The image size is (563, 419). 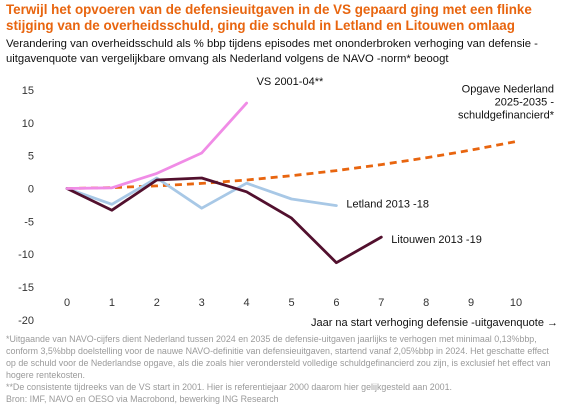 I want to click on series-label: VS 2001-04**, so click(x=290, y=82).